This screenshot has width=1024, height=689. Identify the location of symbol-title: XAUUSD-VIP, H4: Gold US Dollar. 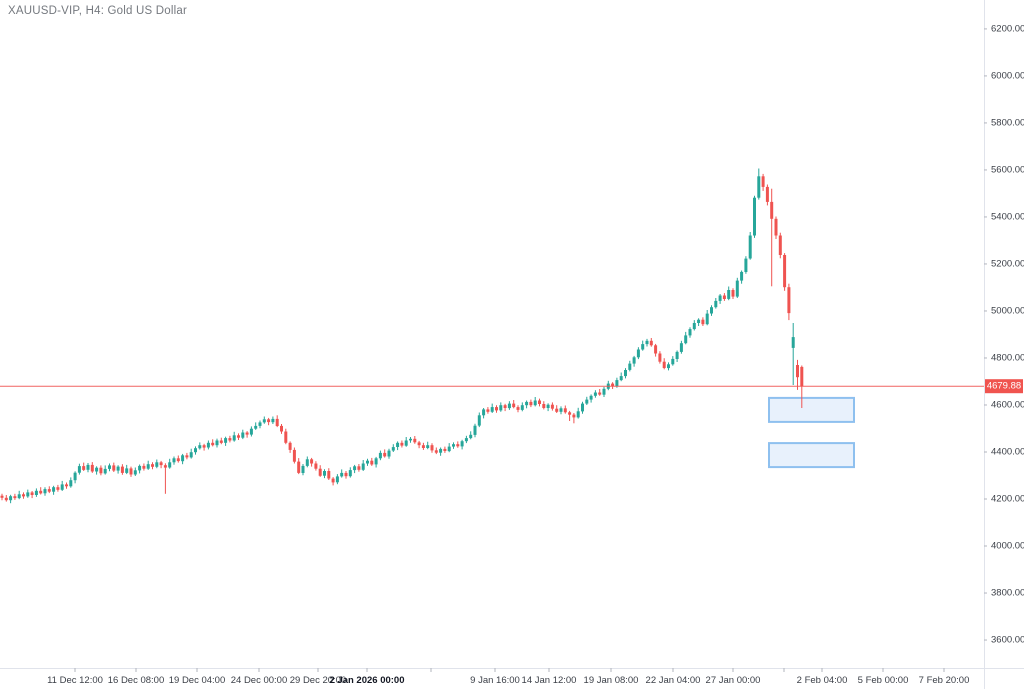
(97, 11).